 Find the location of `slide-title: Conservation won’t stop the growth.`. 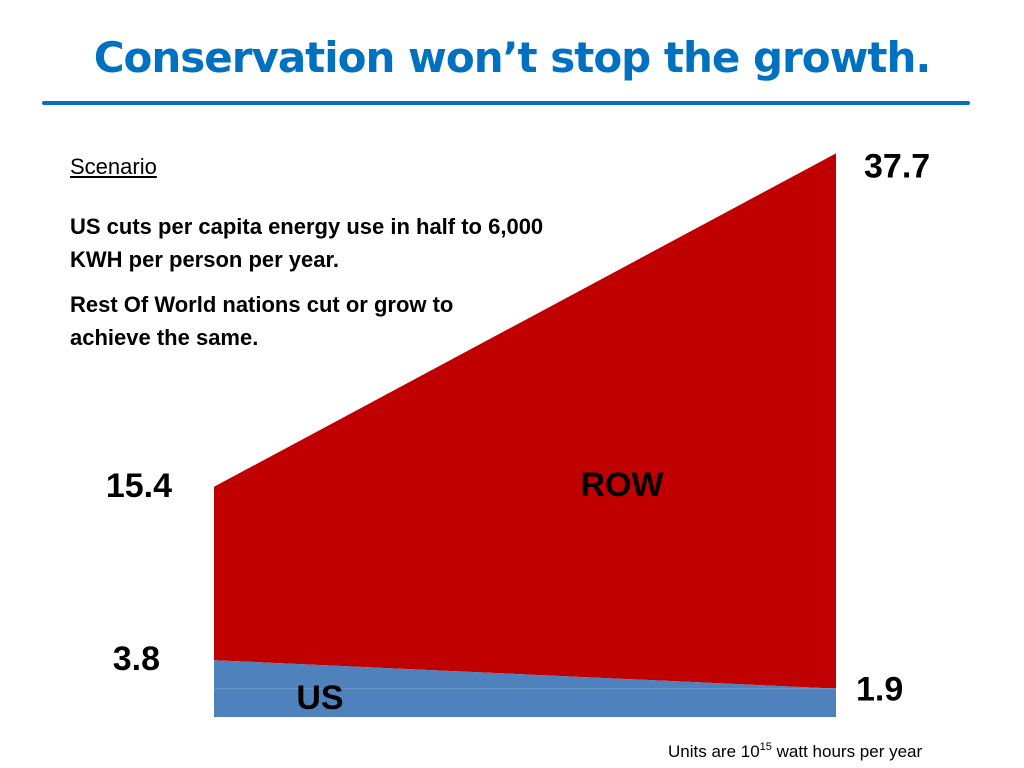

slide-title: Conservation won’t stop the growth. is located at coordinates (512, 57).